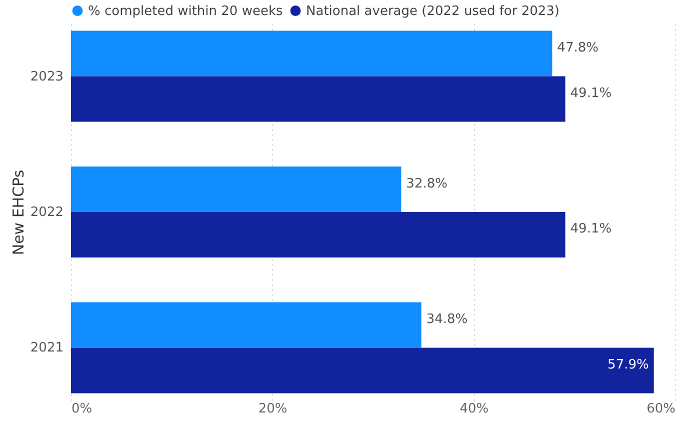 The image size is (695, 421). What do you see at coordinates (18, 213) in the screenshot?
I see `y-axis-title: New EHCPs` at bounding box center [18, 213].